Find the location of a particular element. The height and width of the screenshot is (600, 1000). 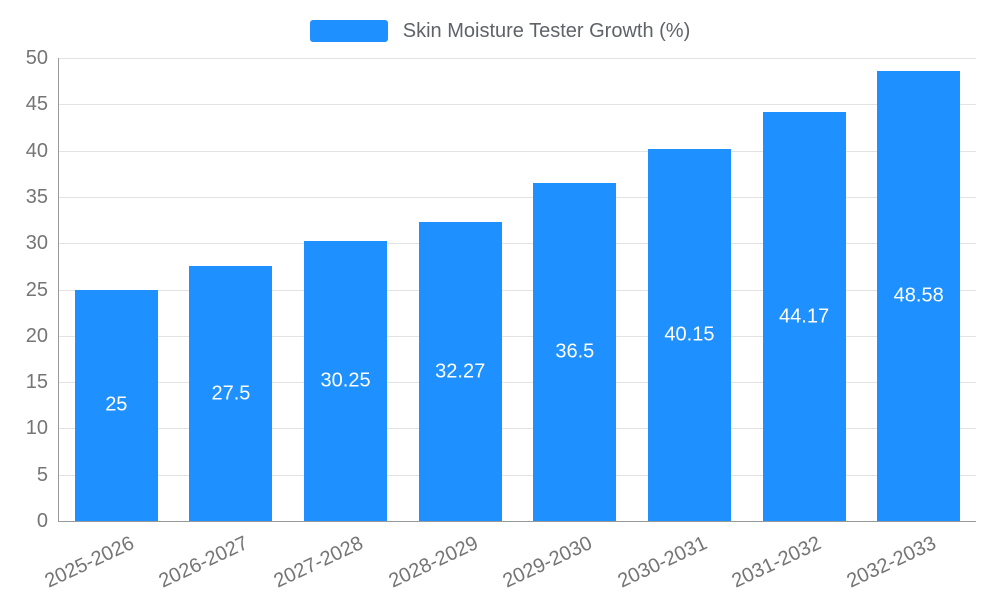

bar: 36.5 is located at coordinates (575, 352).